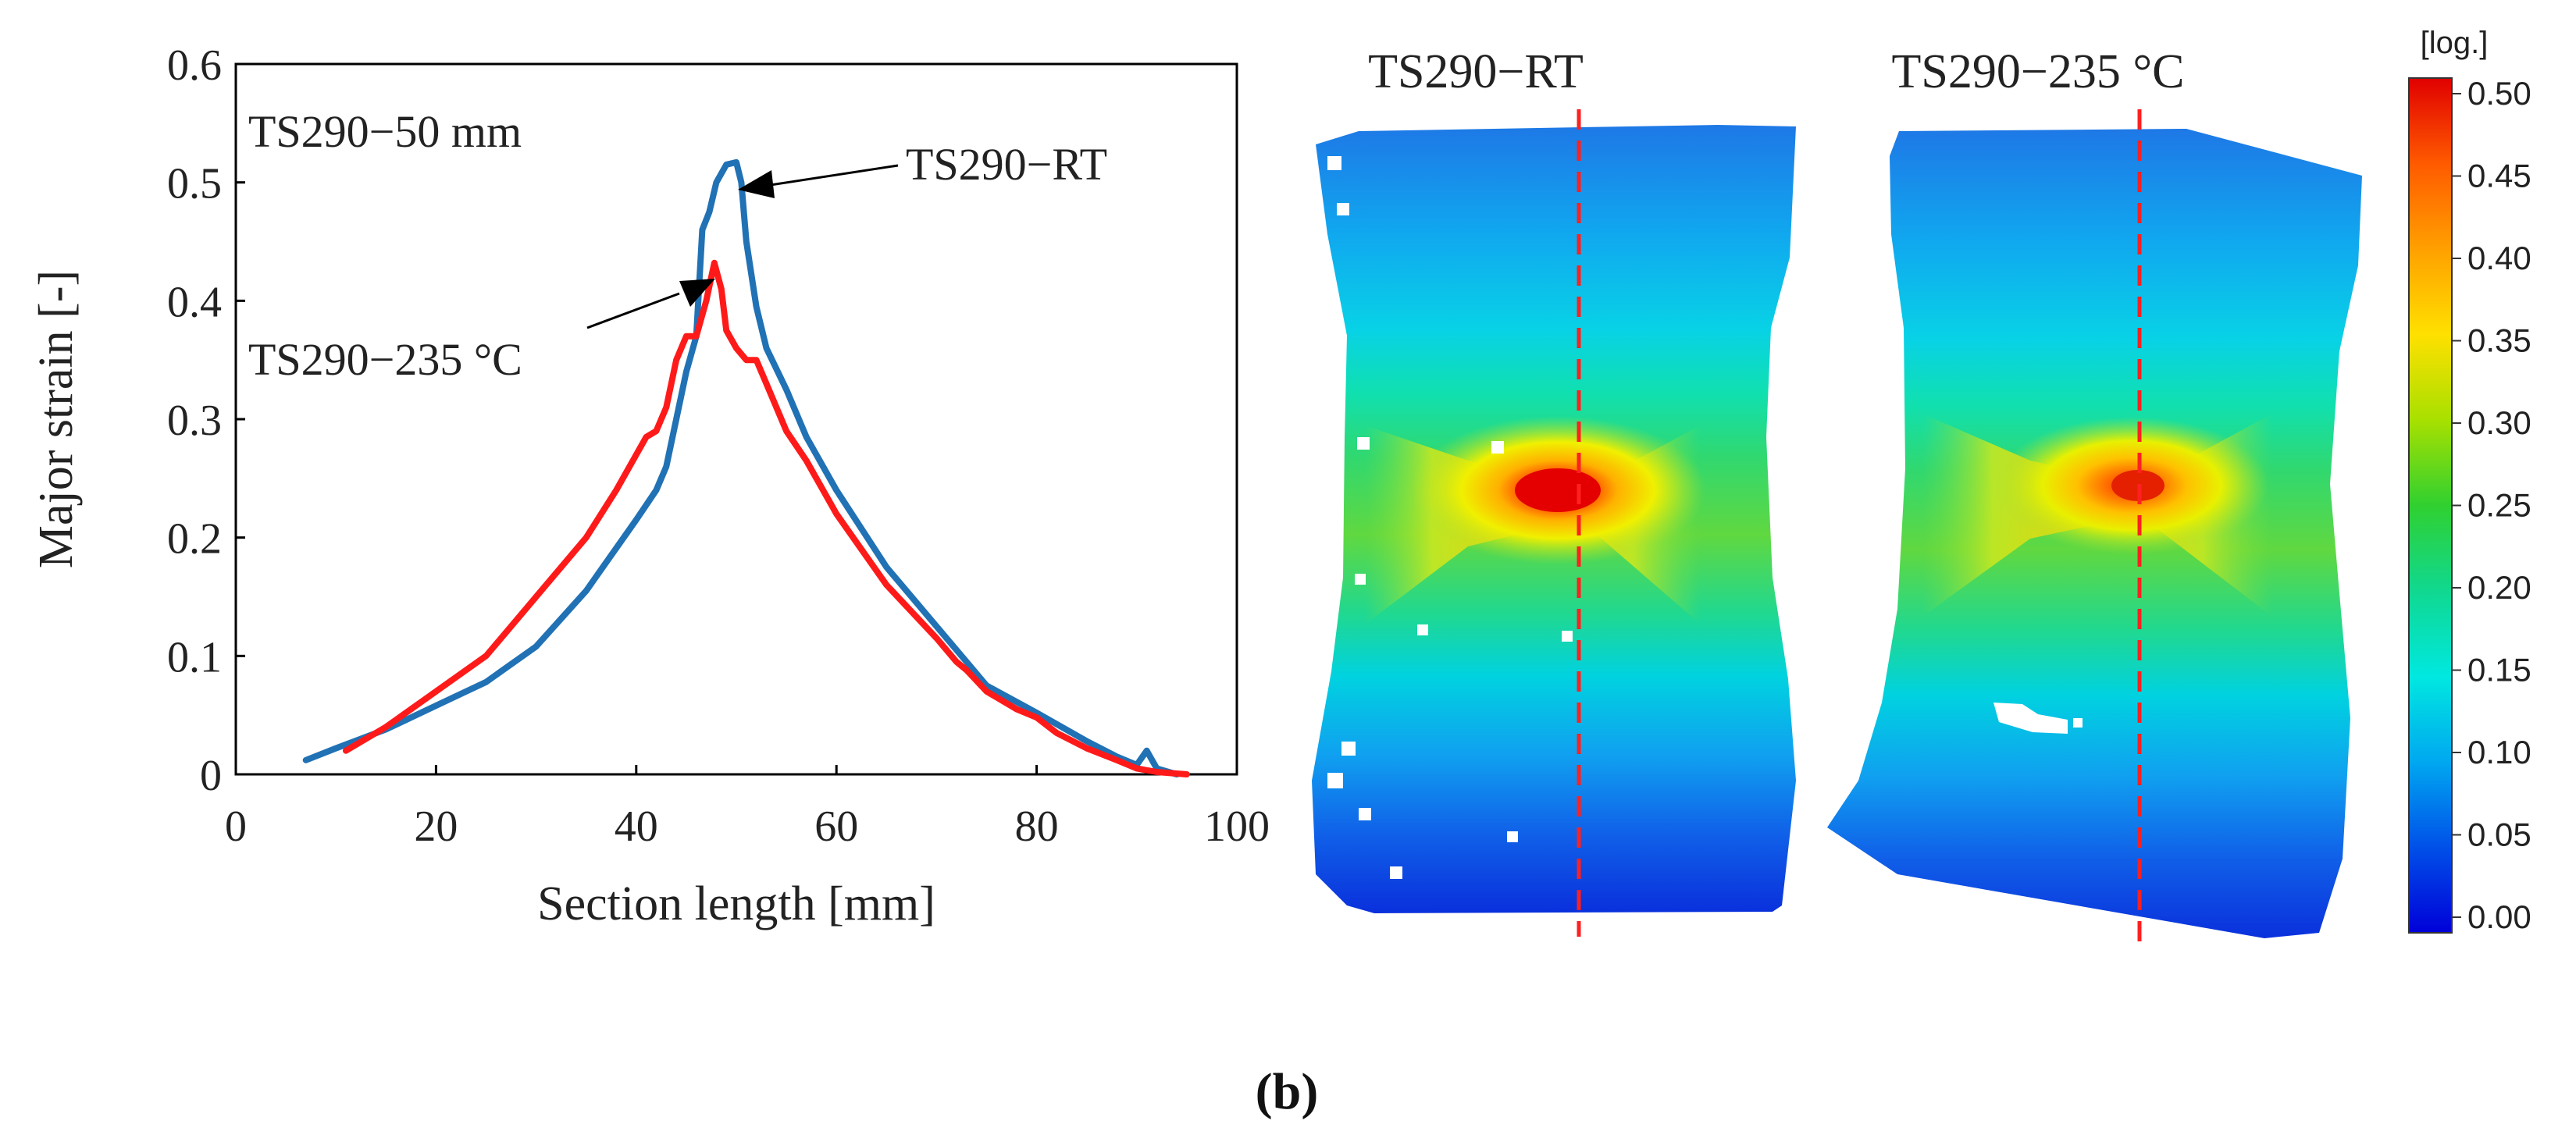  Describe the element at coordinates (1006, 164) in the screenshot. I see `annotation-rt: TS290−RT` at that location.